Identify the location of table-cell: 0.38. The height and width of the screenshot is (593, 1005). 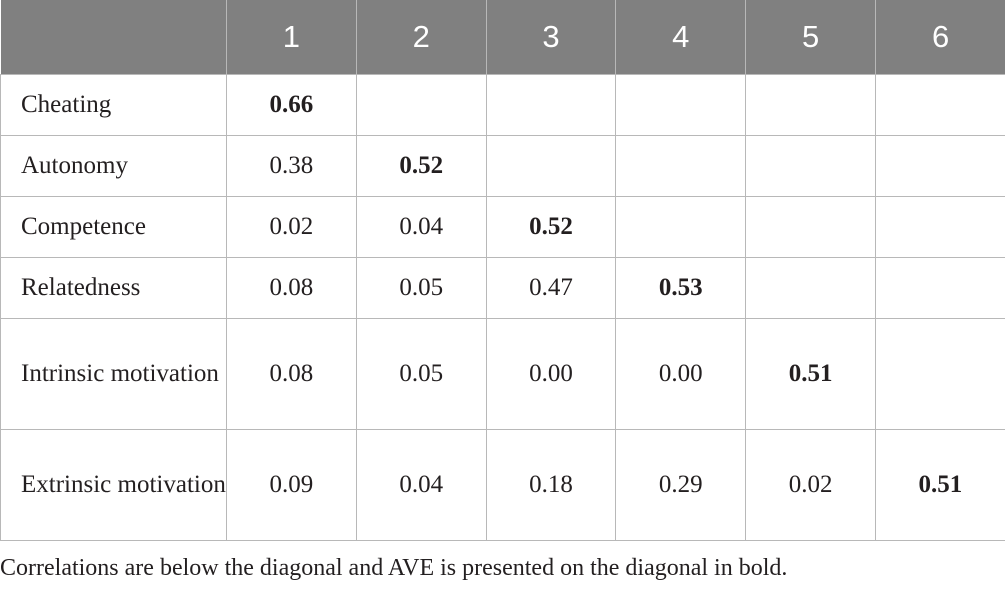
(291, 165).